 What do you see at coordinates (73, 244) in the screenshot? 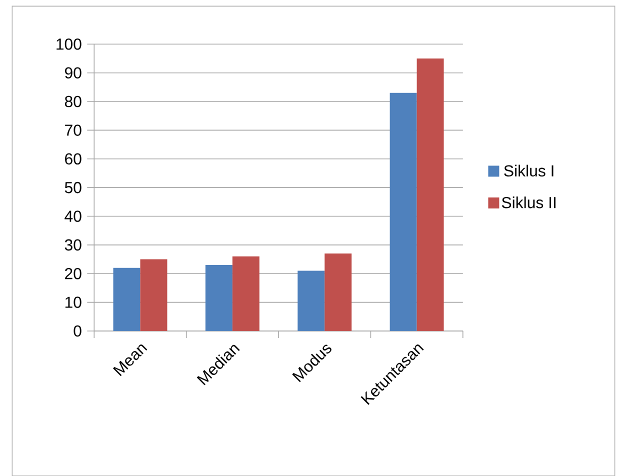
I see `y-tick-label: 30` at bounding box center [73, 244].